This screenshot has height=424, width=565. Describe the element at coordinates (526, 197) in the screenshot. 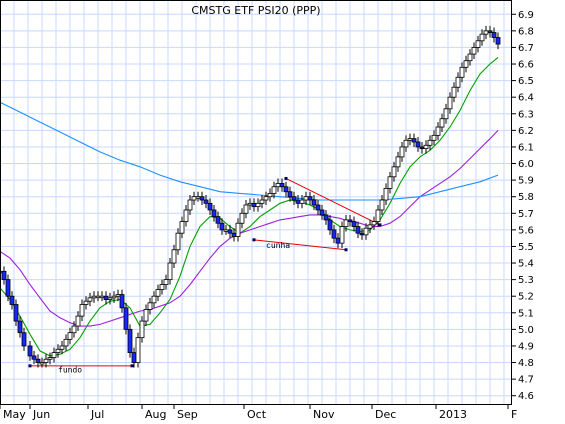

I see `y-tick-label: 5.8` at that location.